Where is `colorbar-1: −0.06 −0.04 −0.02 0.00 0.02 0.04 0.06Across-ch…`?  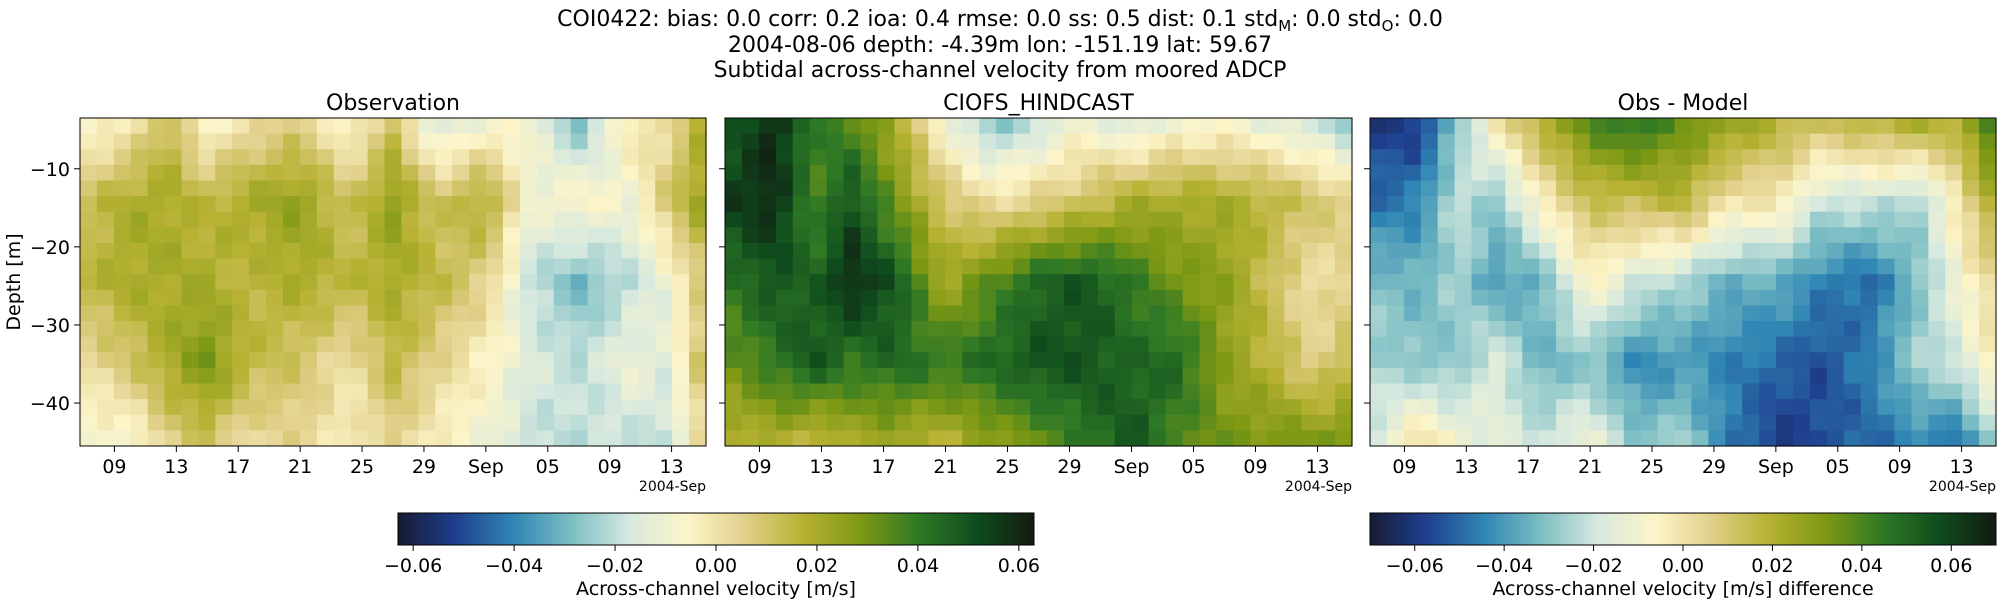
colorbar-1: −0.06 −0.04 −0.02 0.00 0.02 0.04 0.06Across-ch… is located at coordinates (712, 556).